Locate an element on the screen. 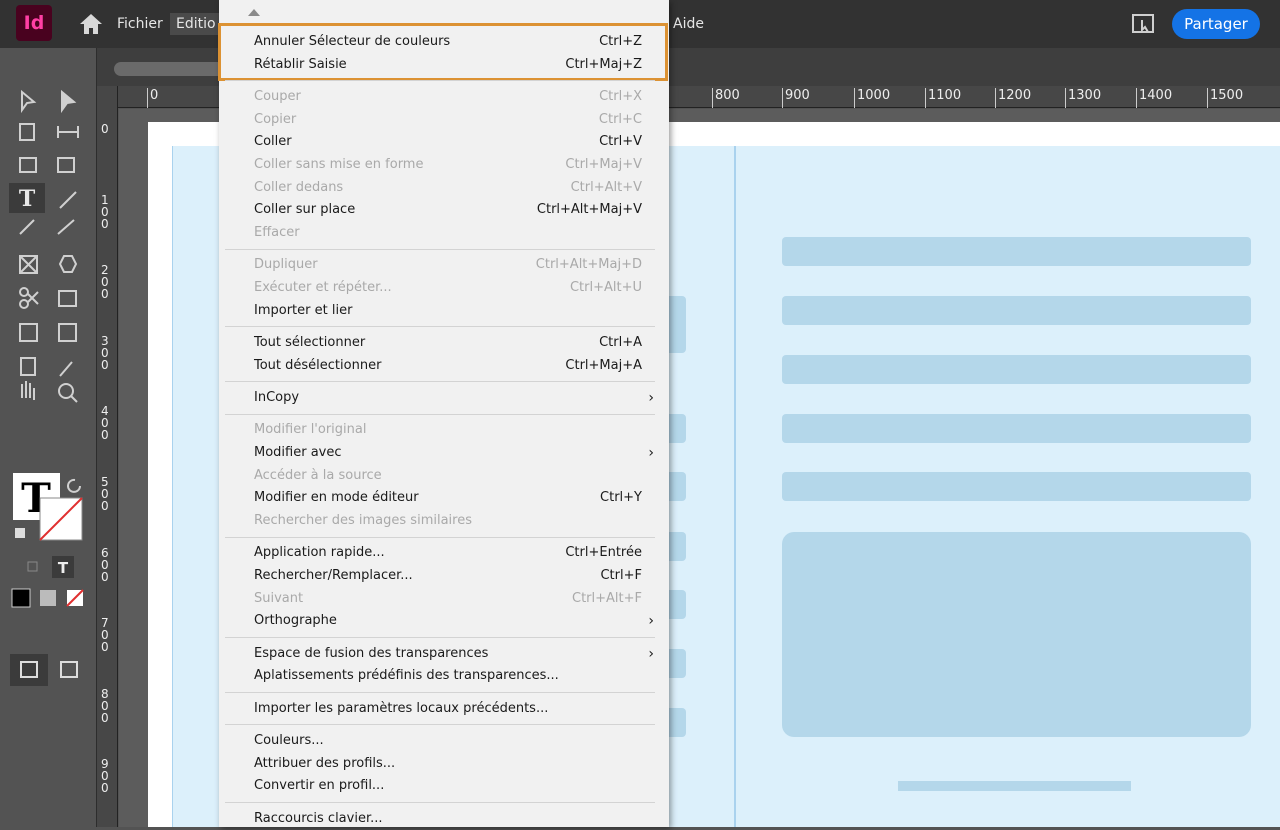  ruler-label: 600 is located at coordinates (105, 564).